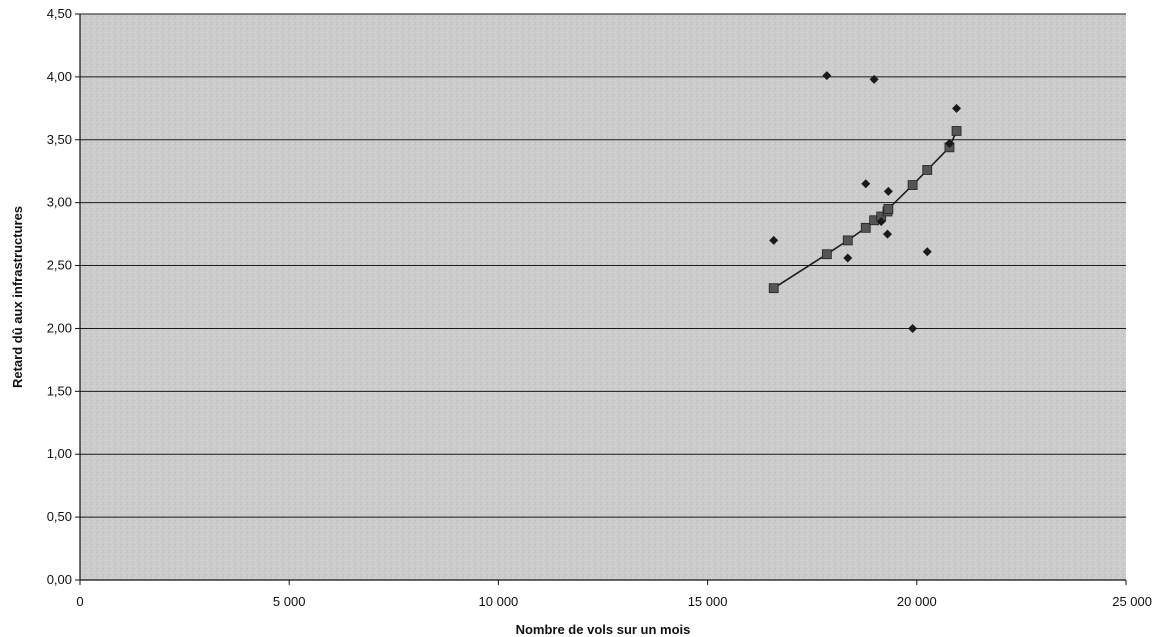  Describe the element at coordinates (59, 327) in the screenshot. I see `y-tick-label: 2,00` at that location.